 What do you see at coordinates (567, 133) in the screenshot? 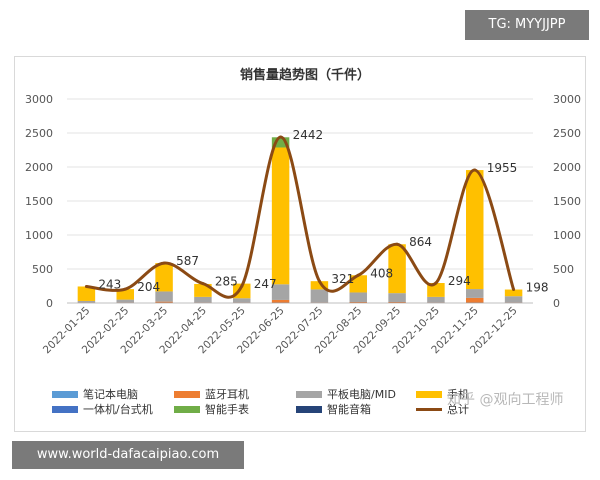
I see `y2-tick-label: 2500` at bounding box center [567, 133].